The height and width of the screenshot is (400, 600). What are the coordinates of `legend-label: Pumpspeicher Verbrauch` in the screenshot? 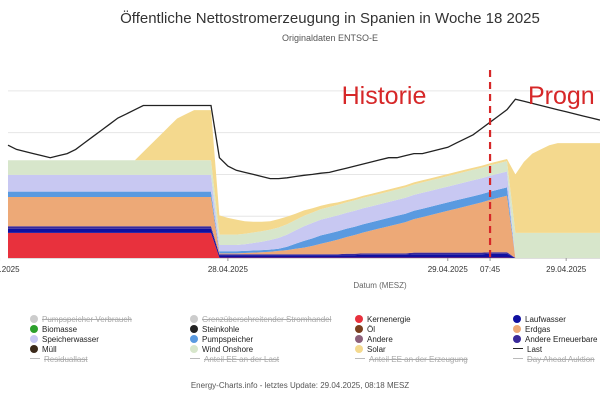 It's located at (87, 319).